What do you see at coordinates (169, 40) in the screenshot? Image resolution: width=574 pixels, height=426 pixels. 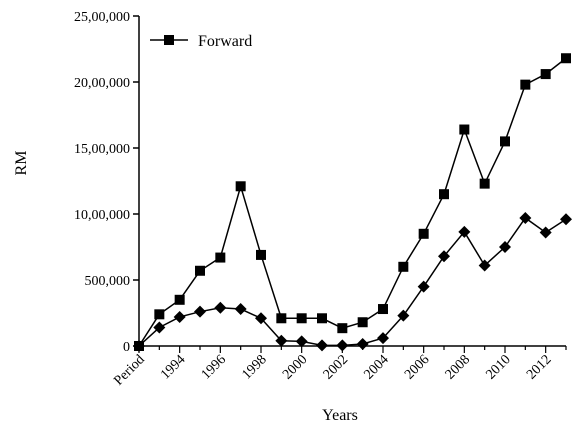 I see `legend-marker-square` at bounding box center [169, 40].